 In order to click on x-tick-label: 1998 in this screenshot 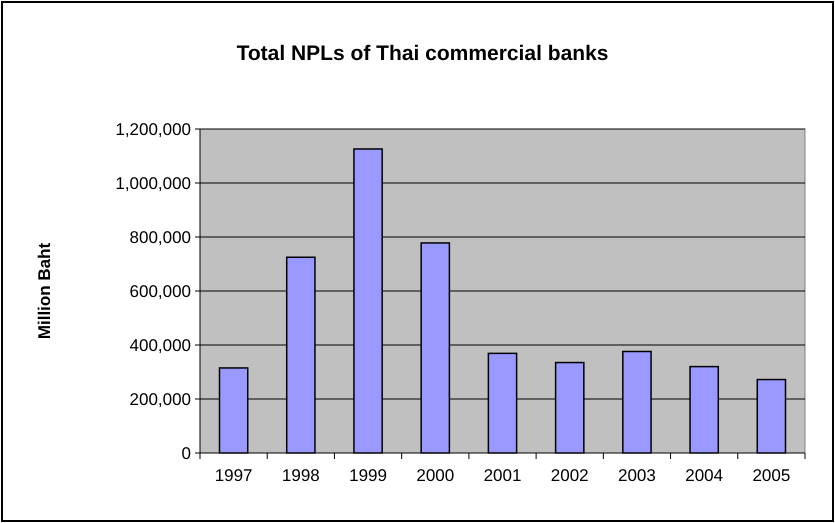, I will do `click(301, 475)`.